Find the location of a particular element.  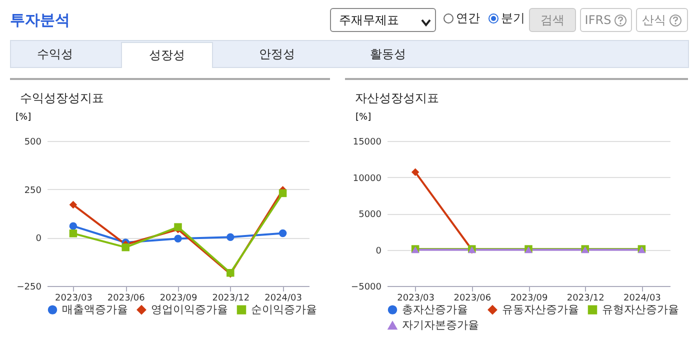

text: 연간 is located at coordinates (468, 18).